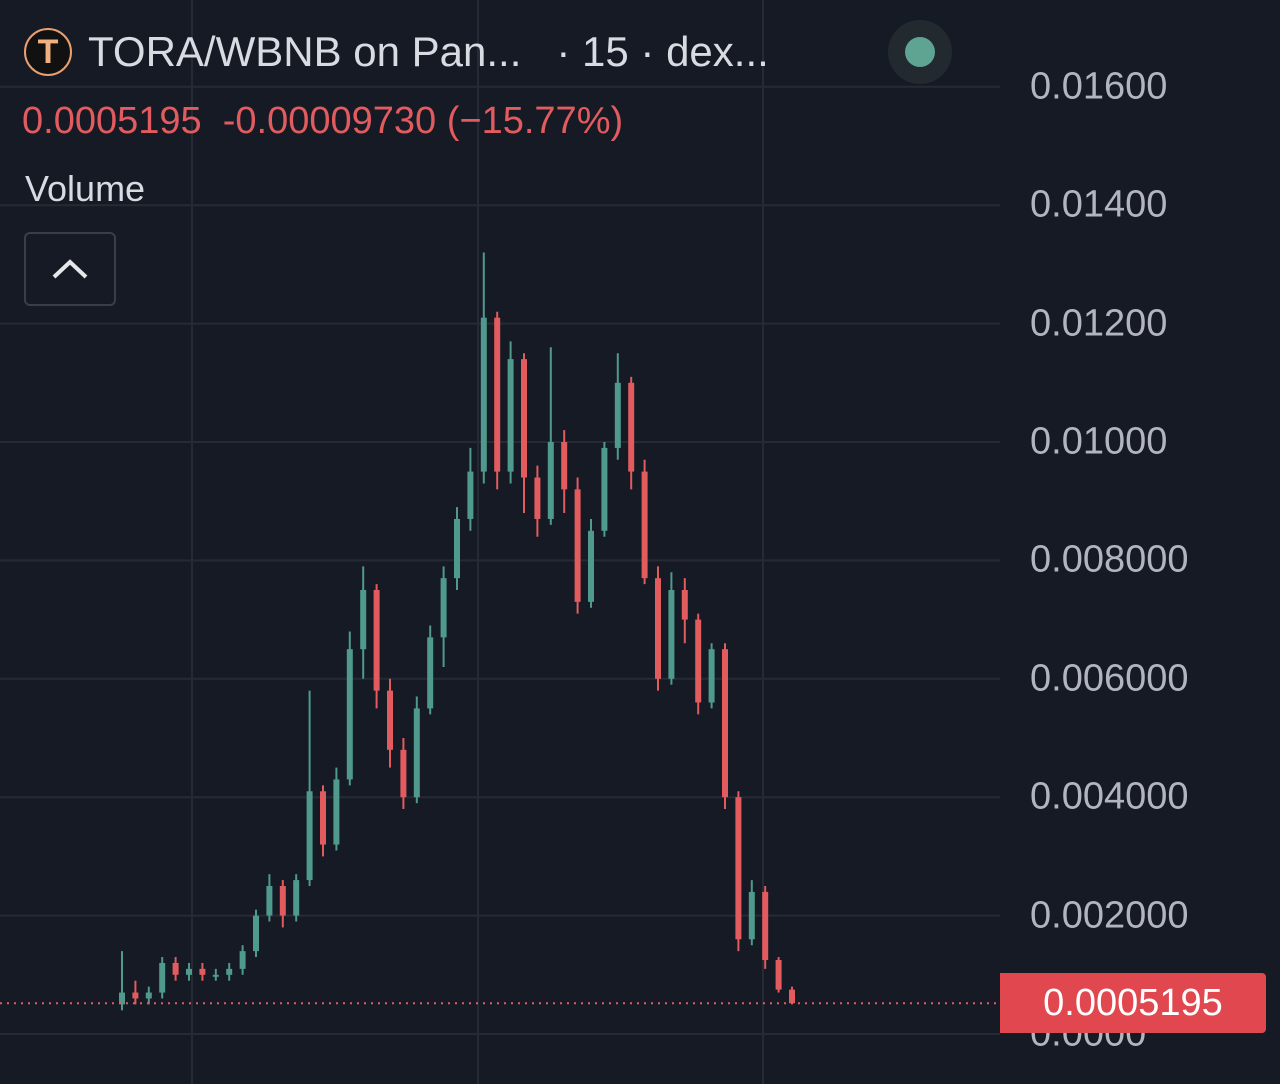 Image resolution: width=1280 pixels, height=1084 pixels. What do you see at coordinates (1109, 796) in the screenshot?
I see `y-tick-label: 0.004000` at bounding box center [1109, 796].